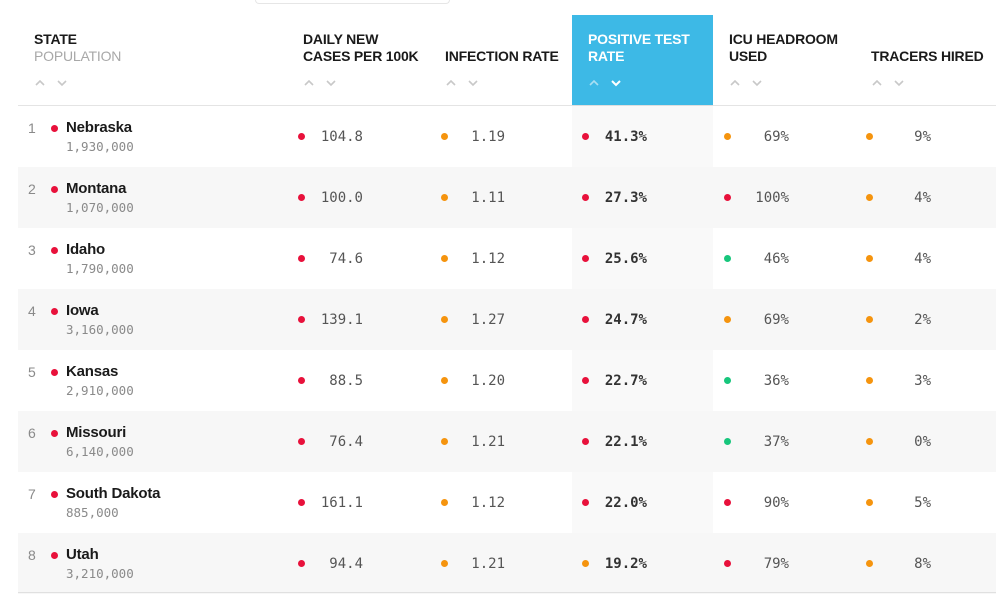 The height and width of the screenshot is (594, 1000). What do you see at coordinates (507, 136) in the screenshot?
I see `table-row: 1 Nebraska 1,930,000 104.8 1.19 41.3% 69% 9%` at bounding box center [507, 136].